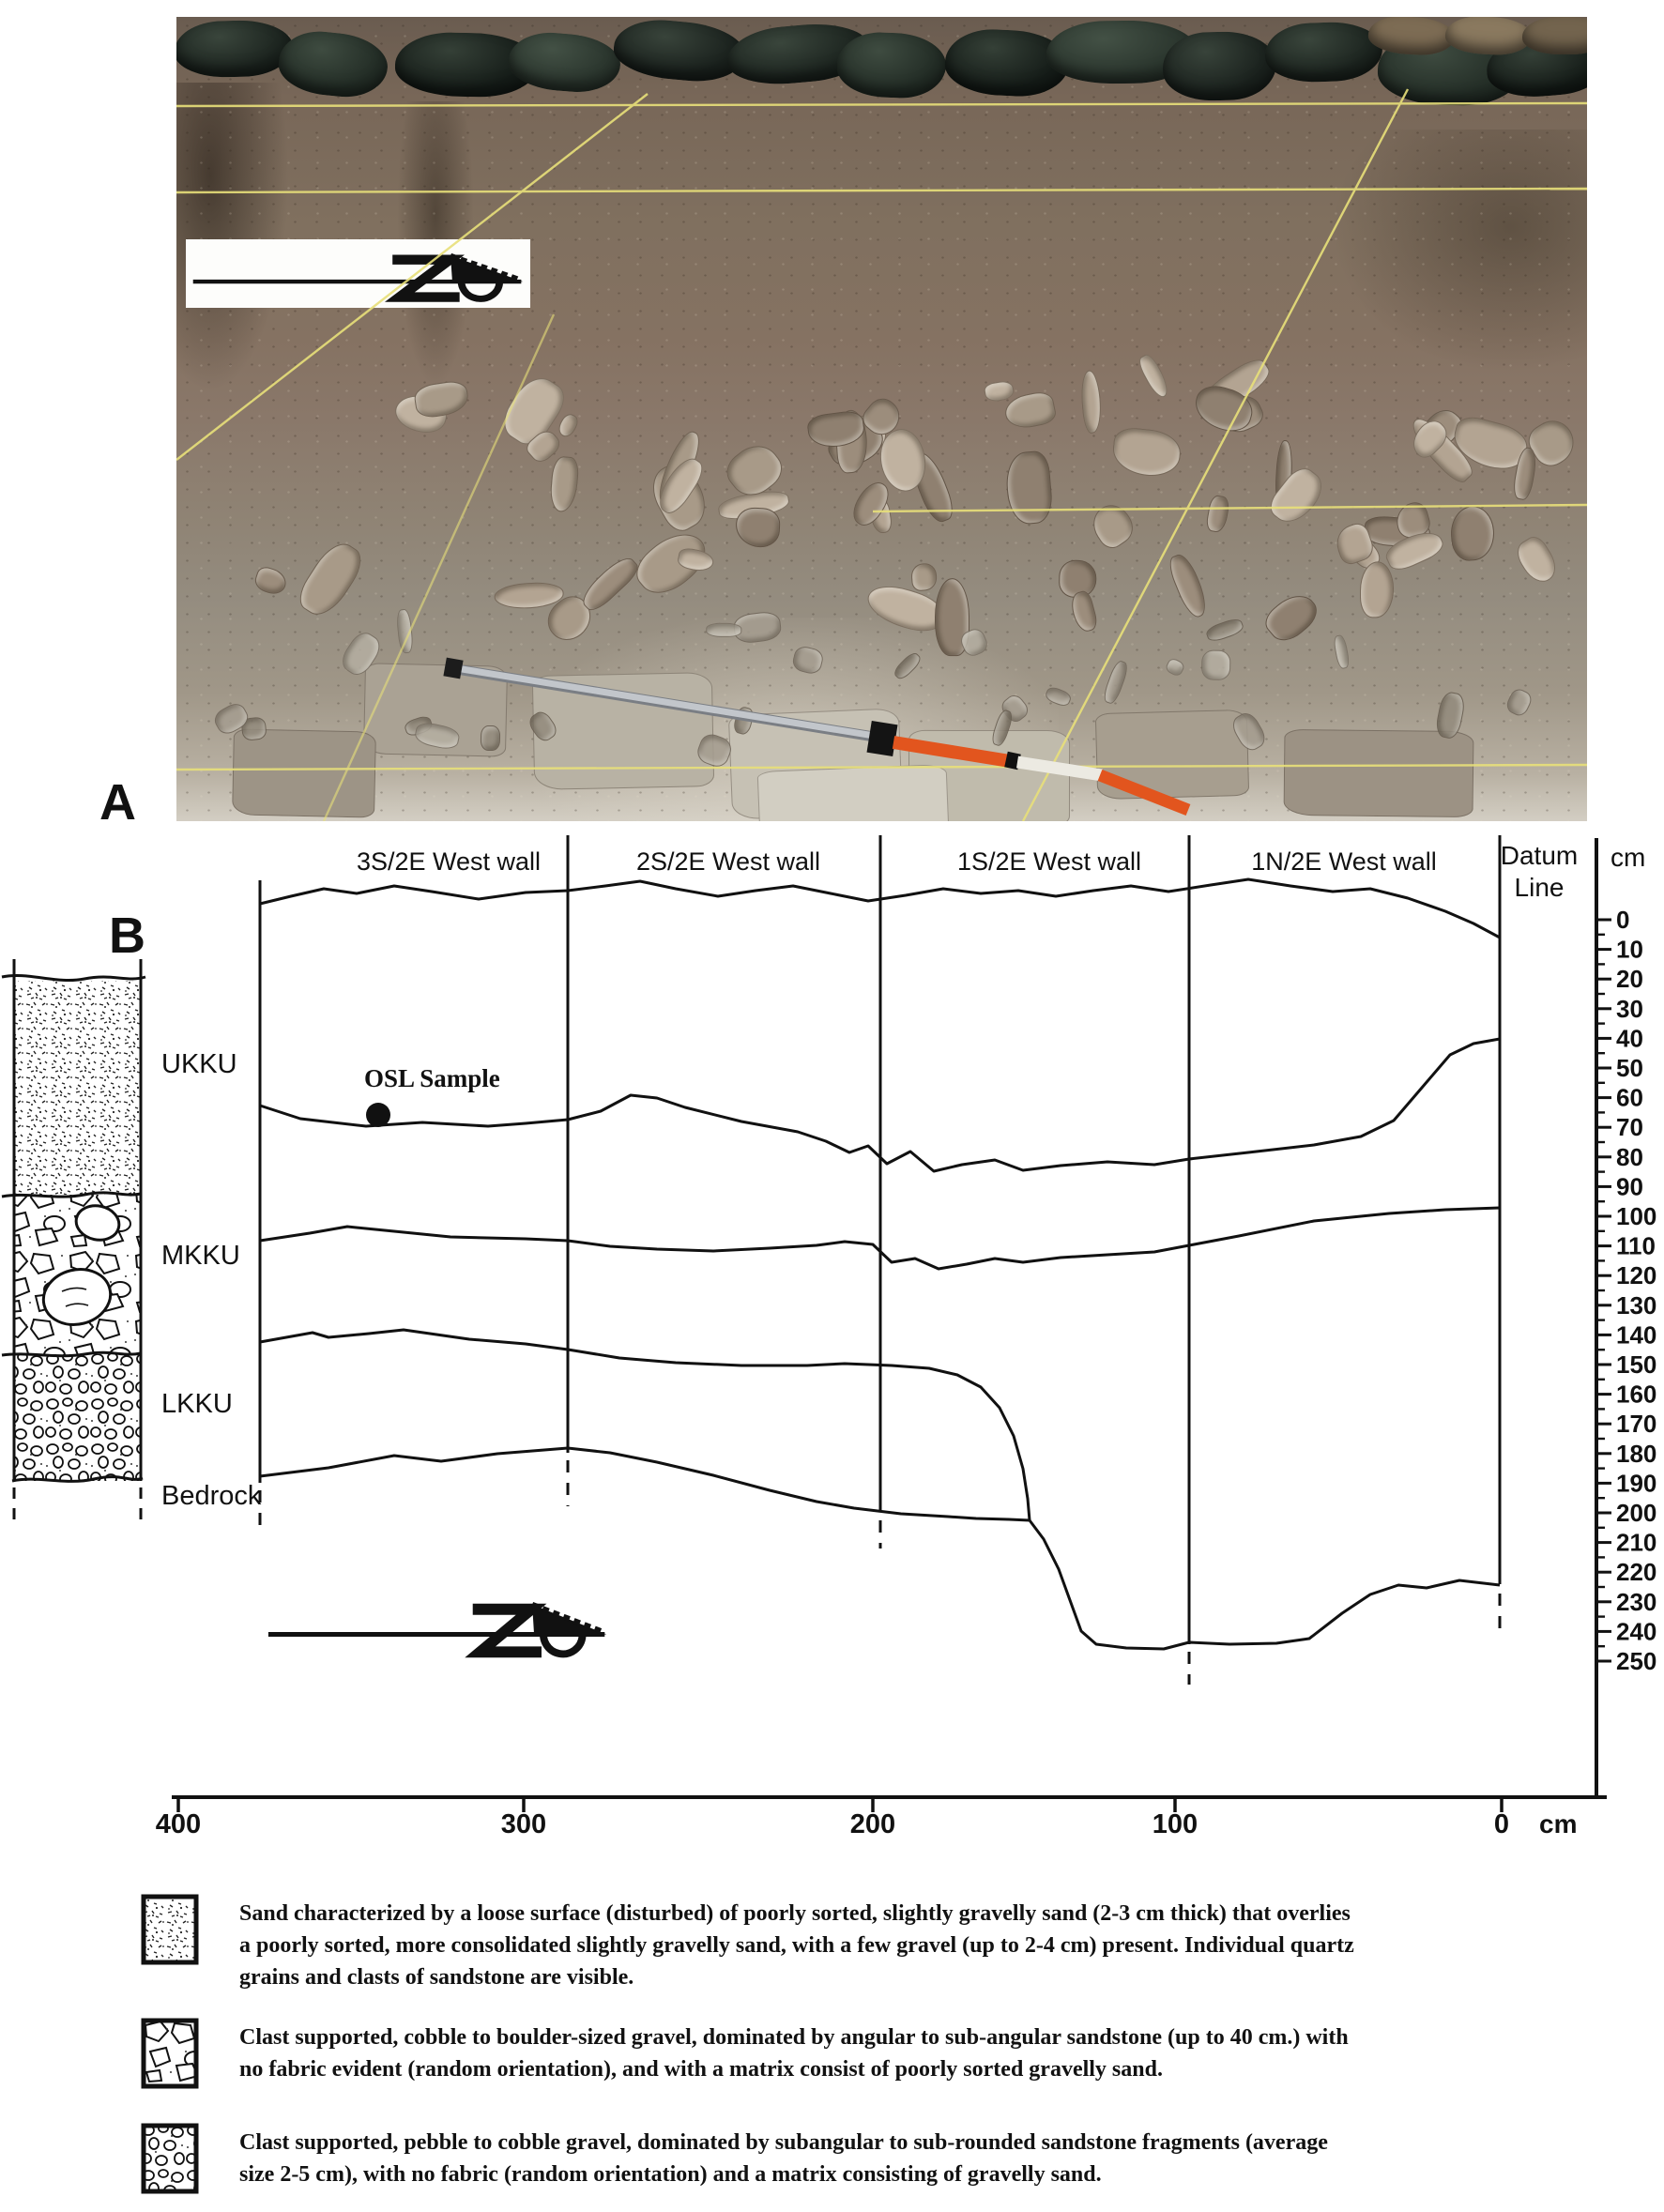  What do you see at coordinates (1629, 1009) in the screenshot?
I see `depth-tick-label: 30` at bounding box center [1629, 1009].